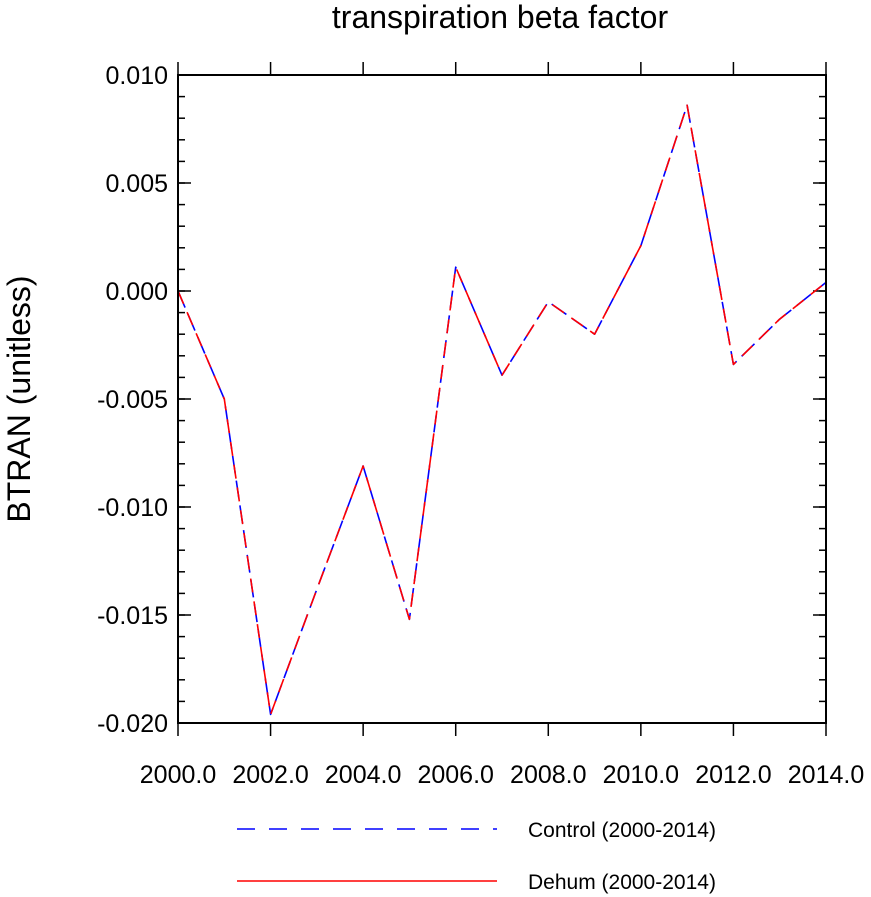 The image size is (871, 897). I want to click on legend: Control (2000-2014) Dehum (2000-2014), so click(476, 856).